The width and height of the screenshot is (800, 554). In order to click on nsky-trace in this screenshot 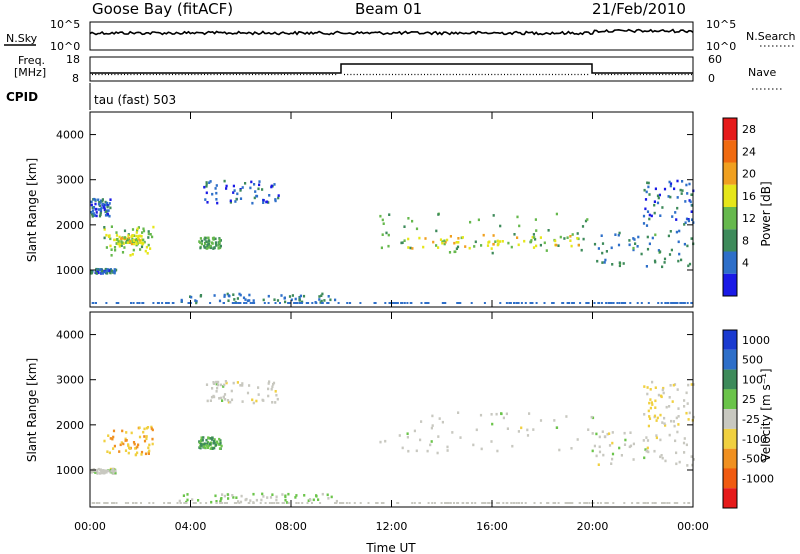, I will do `click(391, 32)`.